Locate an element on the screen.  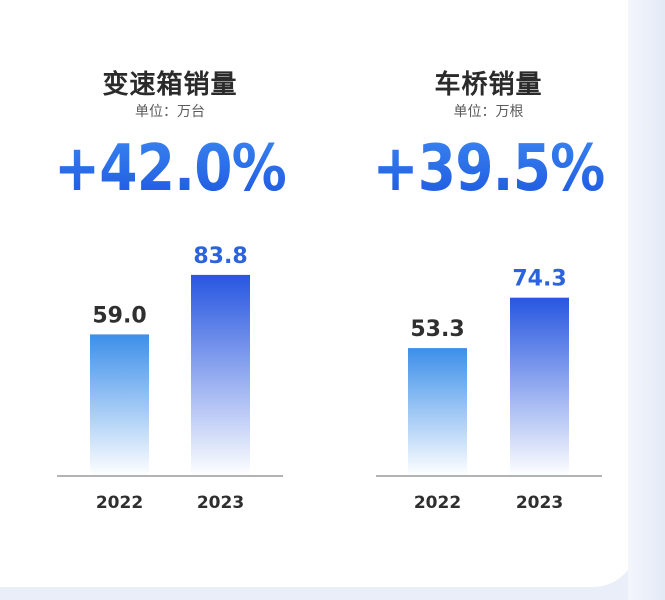
value-label-2023: 83.8 is located at coordinates (220, 256).